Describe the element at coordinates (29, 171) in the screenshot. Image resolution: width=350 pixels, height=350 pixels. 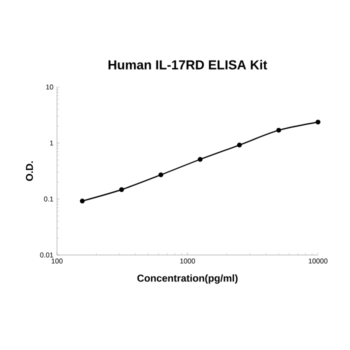
I see `y-axis-title: O.D.` at that location.